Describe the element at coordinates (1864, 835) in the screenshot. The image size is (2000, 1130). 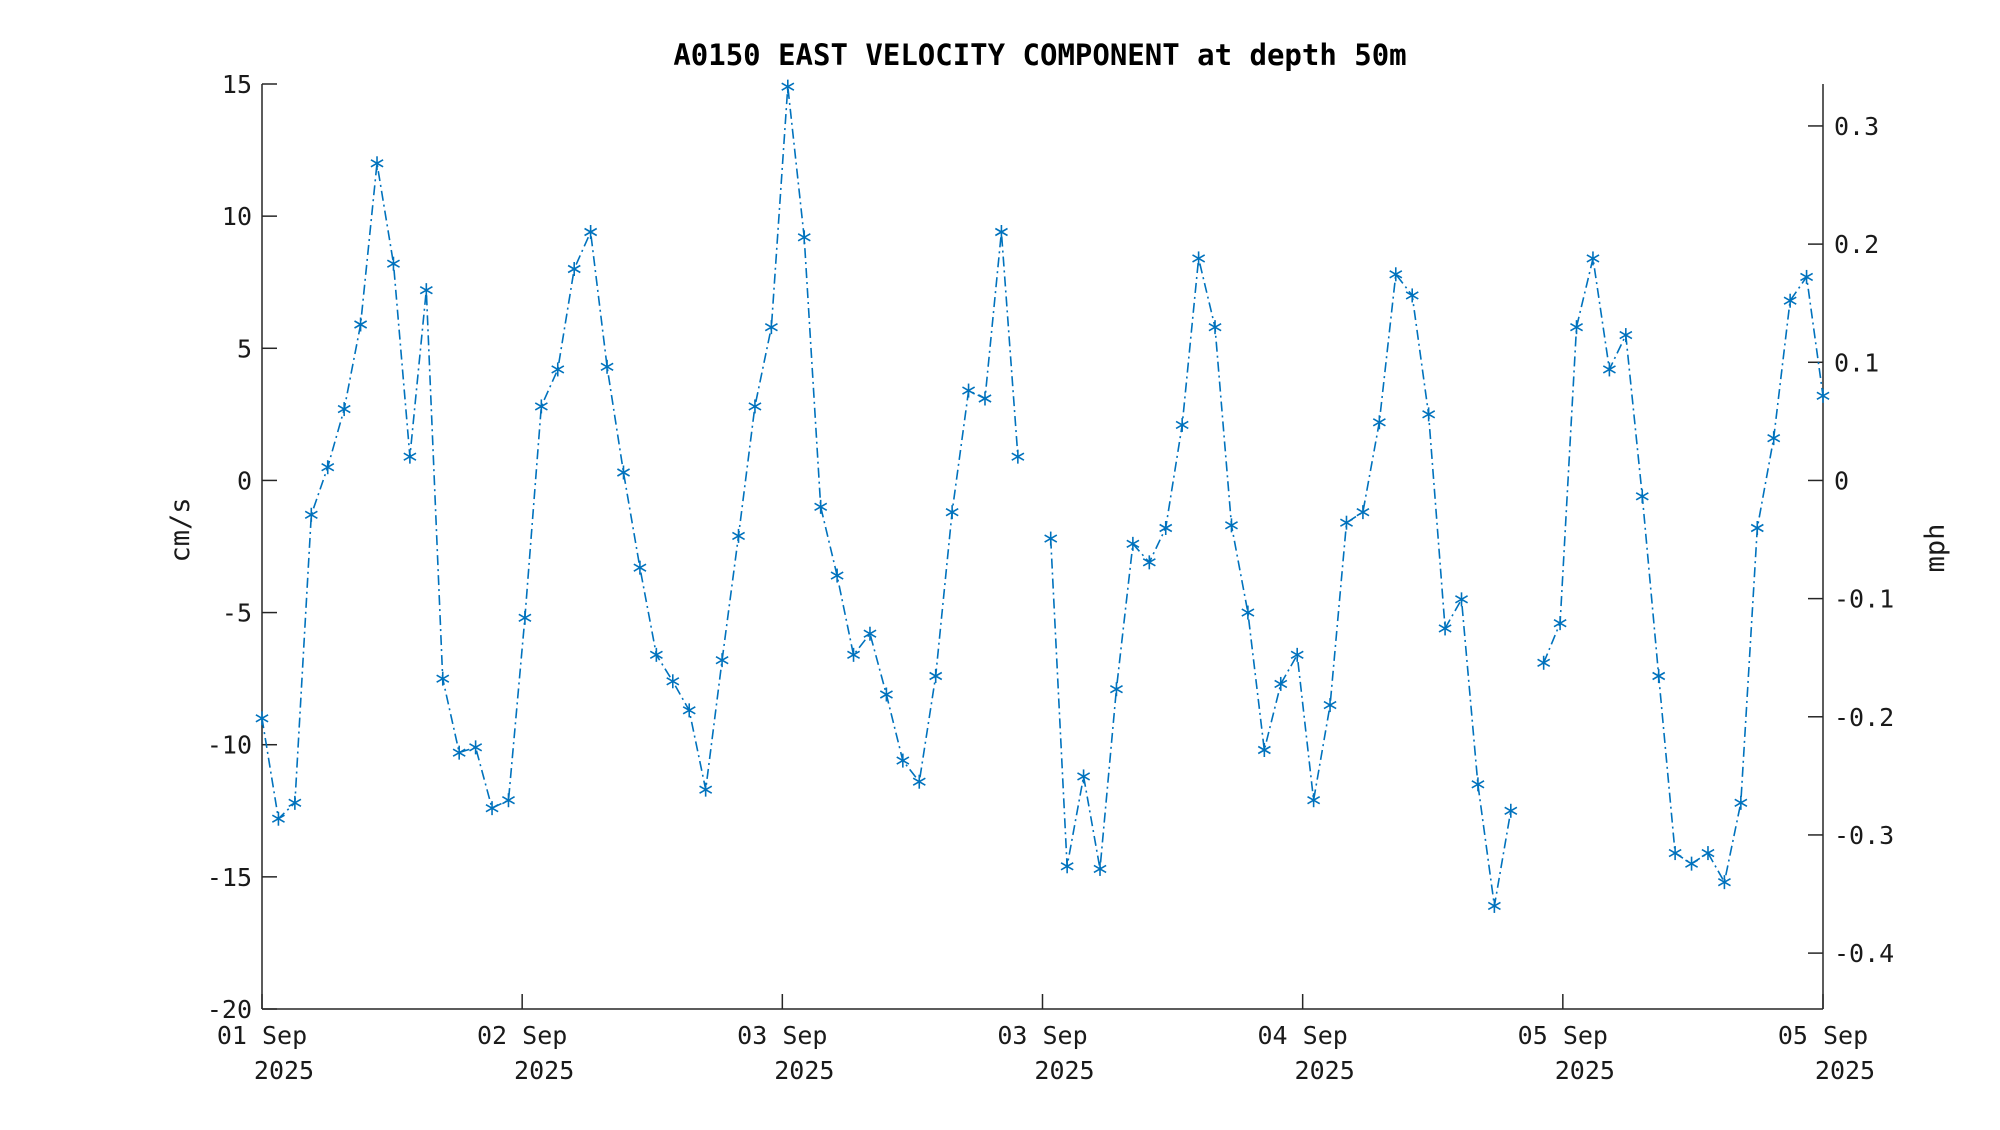
I see `y2-tick-label: -0.3` at that location.